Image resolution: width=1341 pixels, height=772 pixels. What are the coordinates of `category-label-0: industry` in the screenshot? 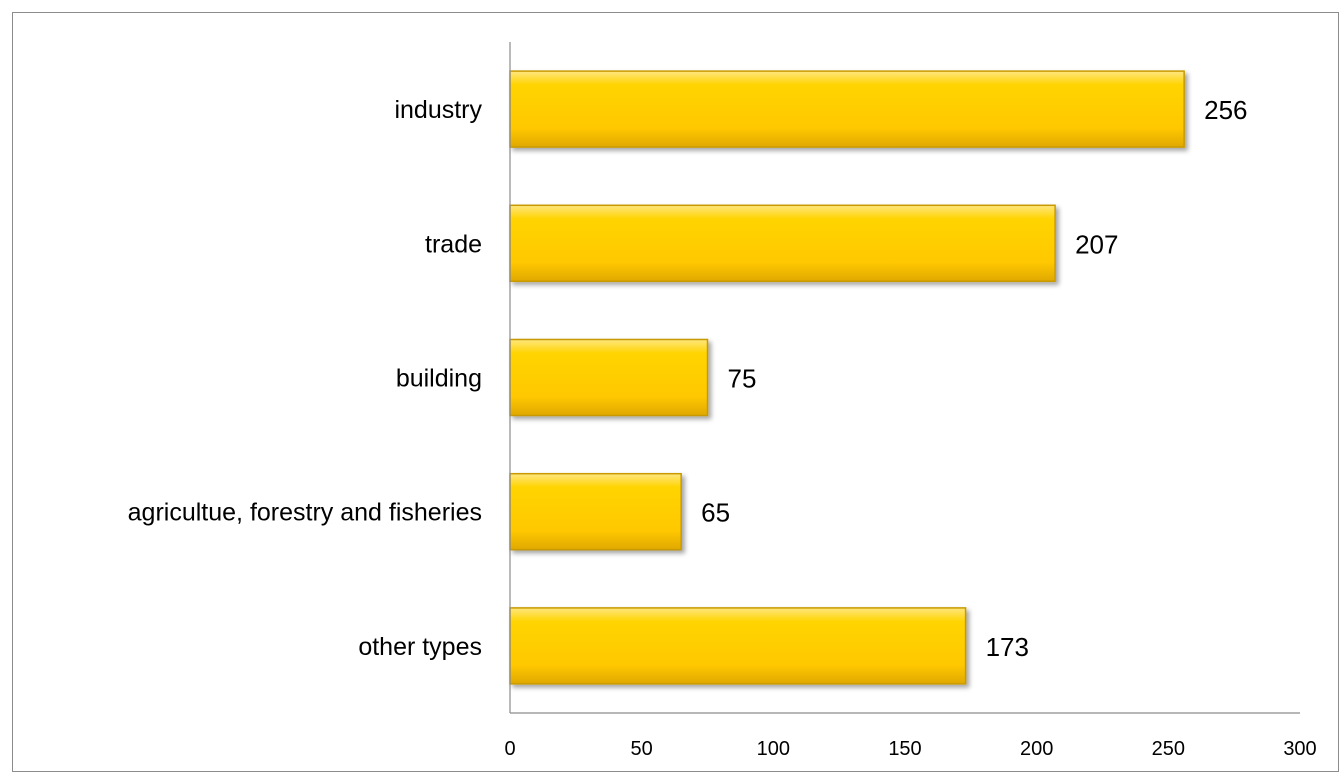 It's located at (438, 110).